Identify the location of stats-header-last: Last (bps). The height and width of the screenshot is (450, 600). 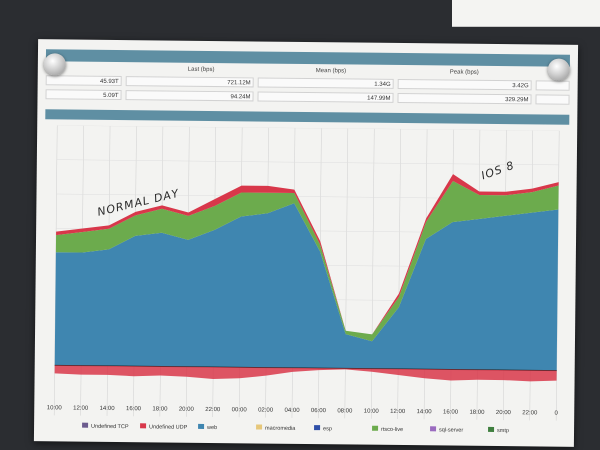
(201, 70).